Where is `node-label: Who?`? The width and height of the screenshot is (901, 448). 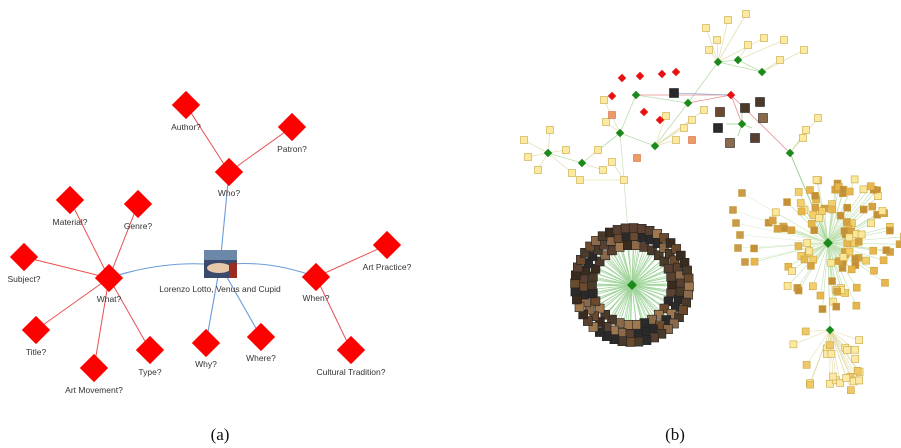
node-label: Who? is located at coordinates (229, 193).